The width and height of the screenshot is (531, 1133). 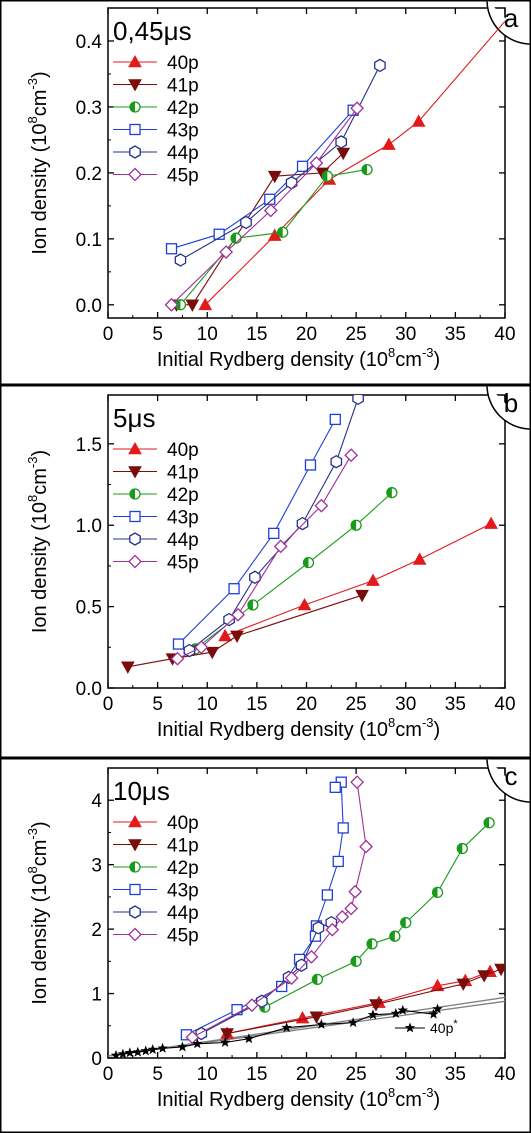 I want to click on series-44p, so click(x=280, y=162).